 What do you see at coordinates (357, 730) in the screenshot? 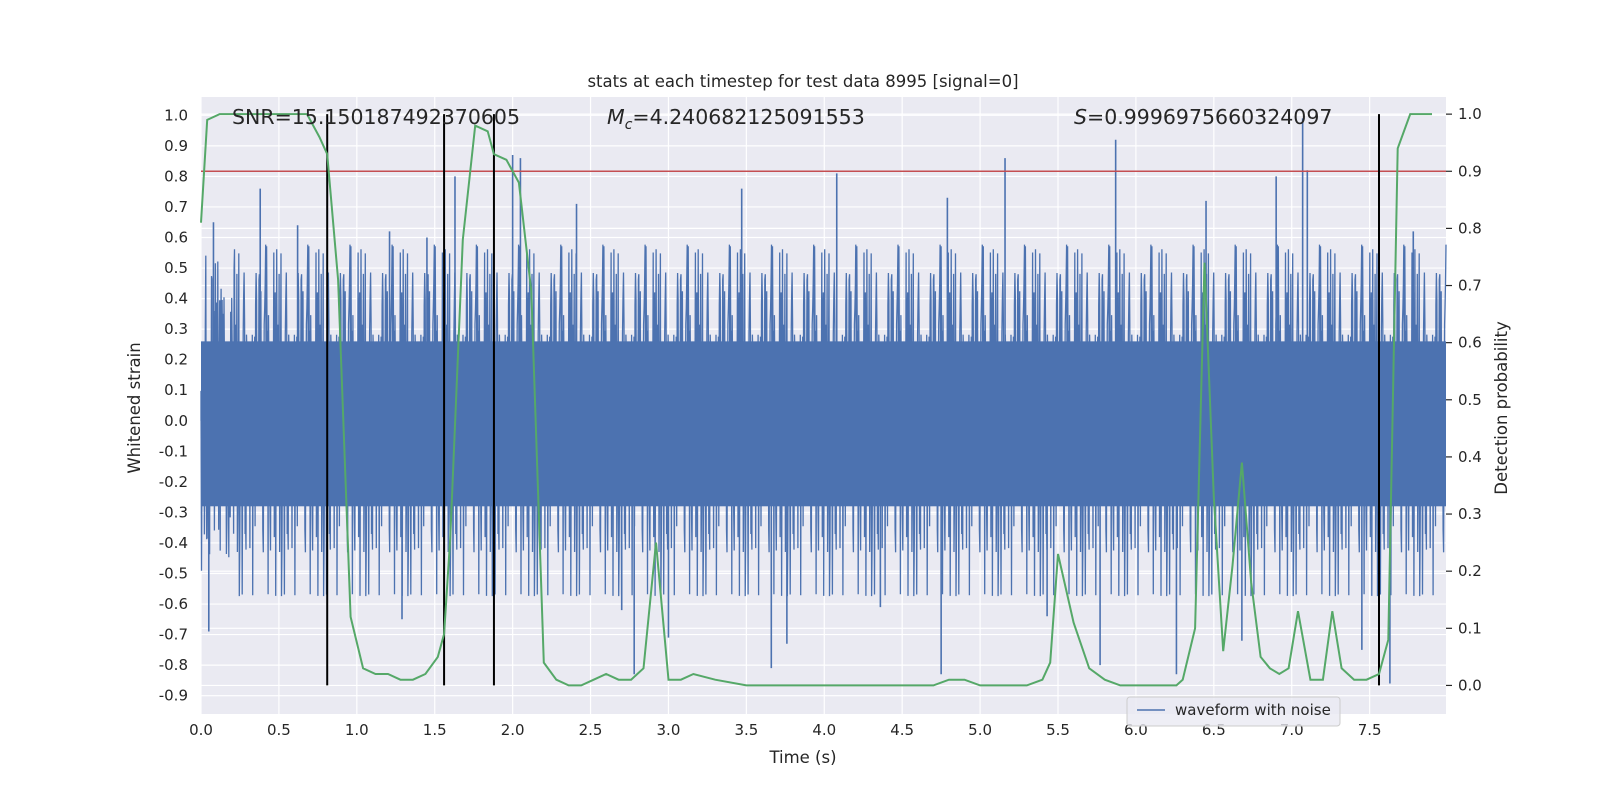
I see `x-tick-label: 1.0` at bounding box center [357, 730].